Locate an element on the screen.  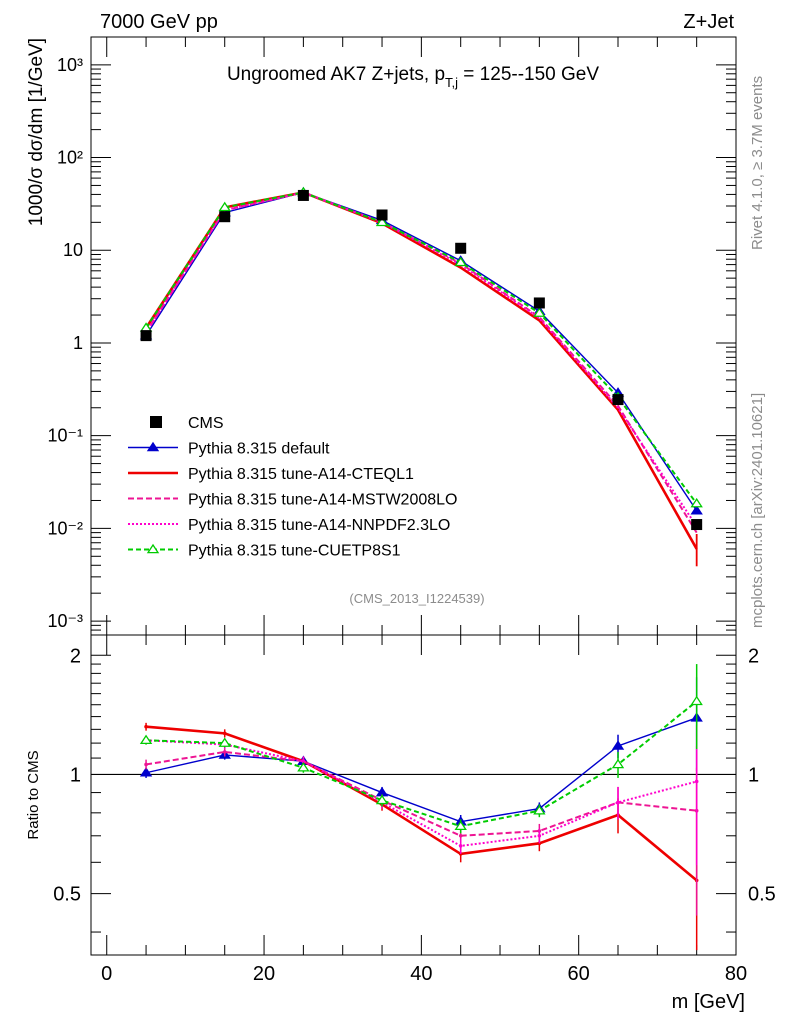
x-tick-label: 60 is located at coordinates (579, 974).